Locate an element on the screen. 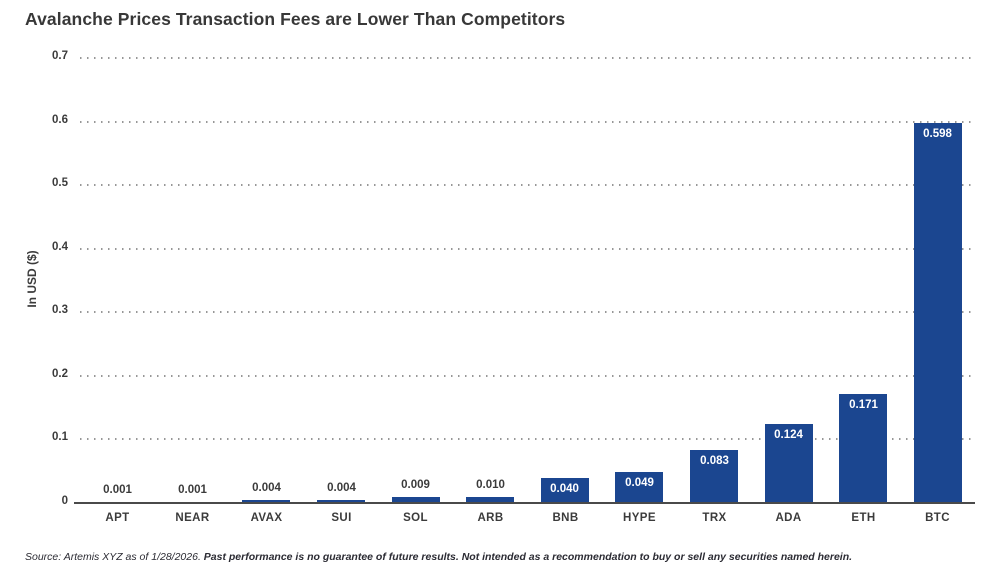 Image resolution: width=993 pixels, height=577 pixels. x-tick-label-apt: APT is located at coordinates (117, 518).